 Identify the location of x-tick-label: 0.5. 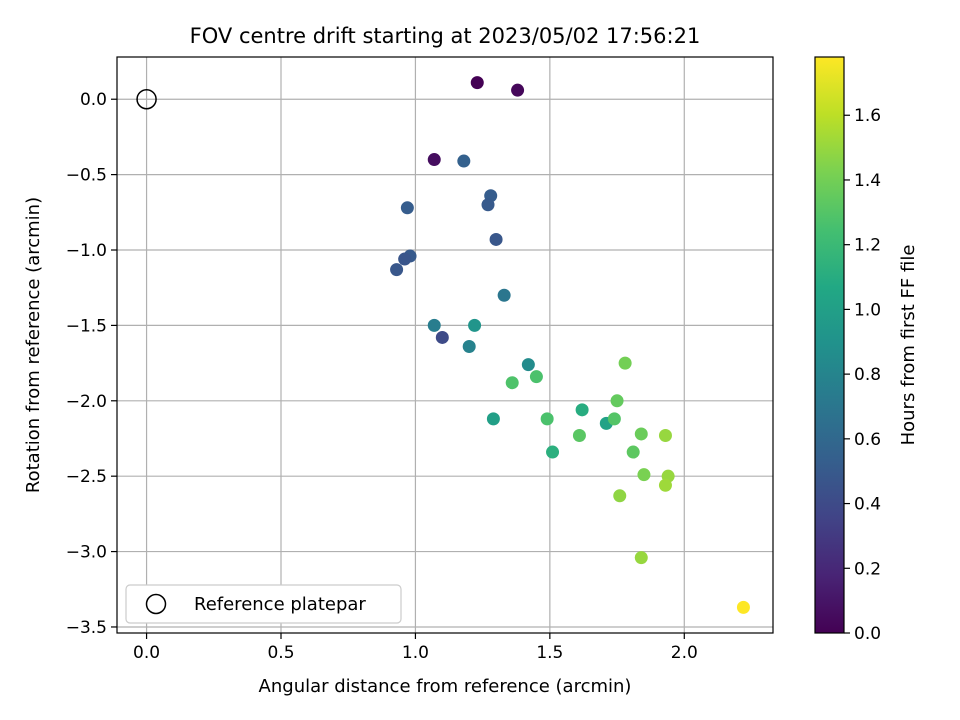
(280, 653).